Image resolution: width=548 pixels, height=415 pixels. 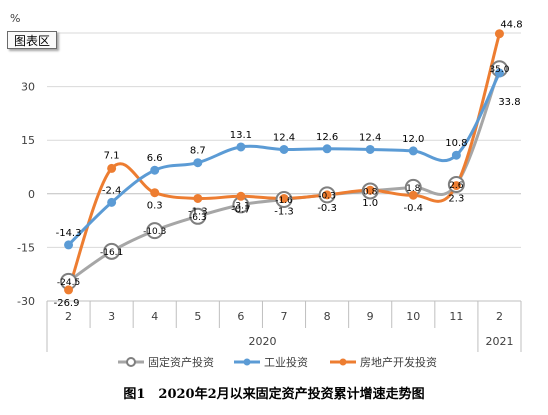 I want to click on series-2-label-1: 7.1, so click(x=112, y=155).